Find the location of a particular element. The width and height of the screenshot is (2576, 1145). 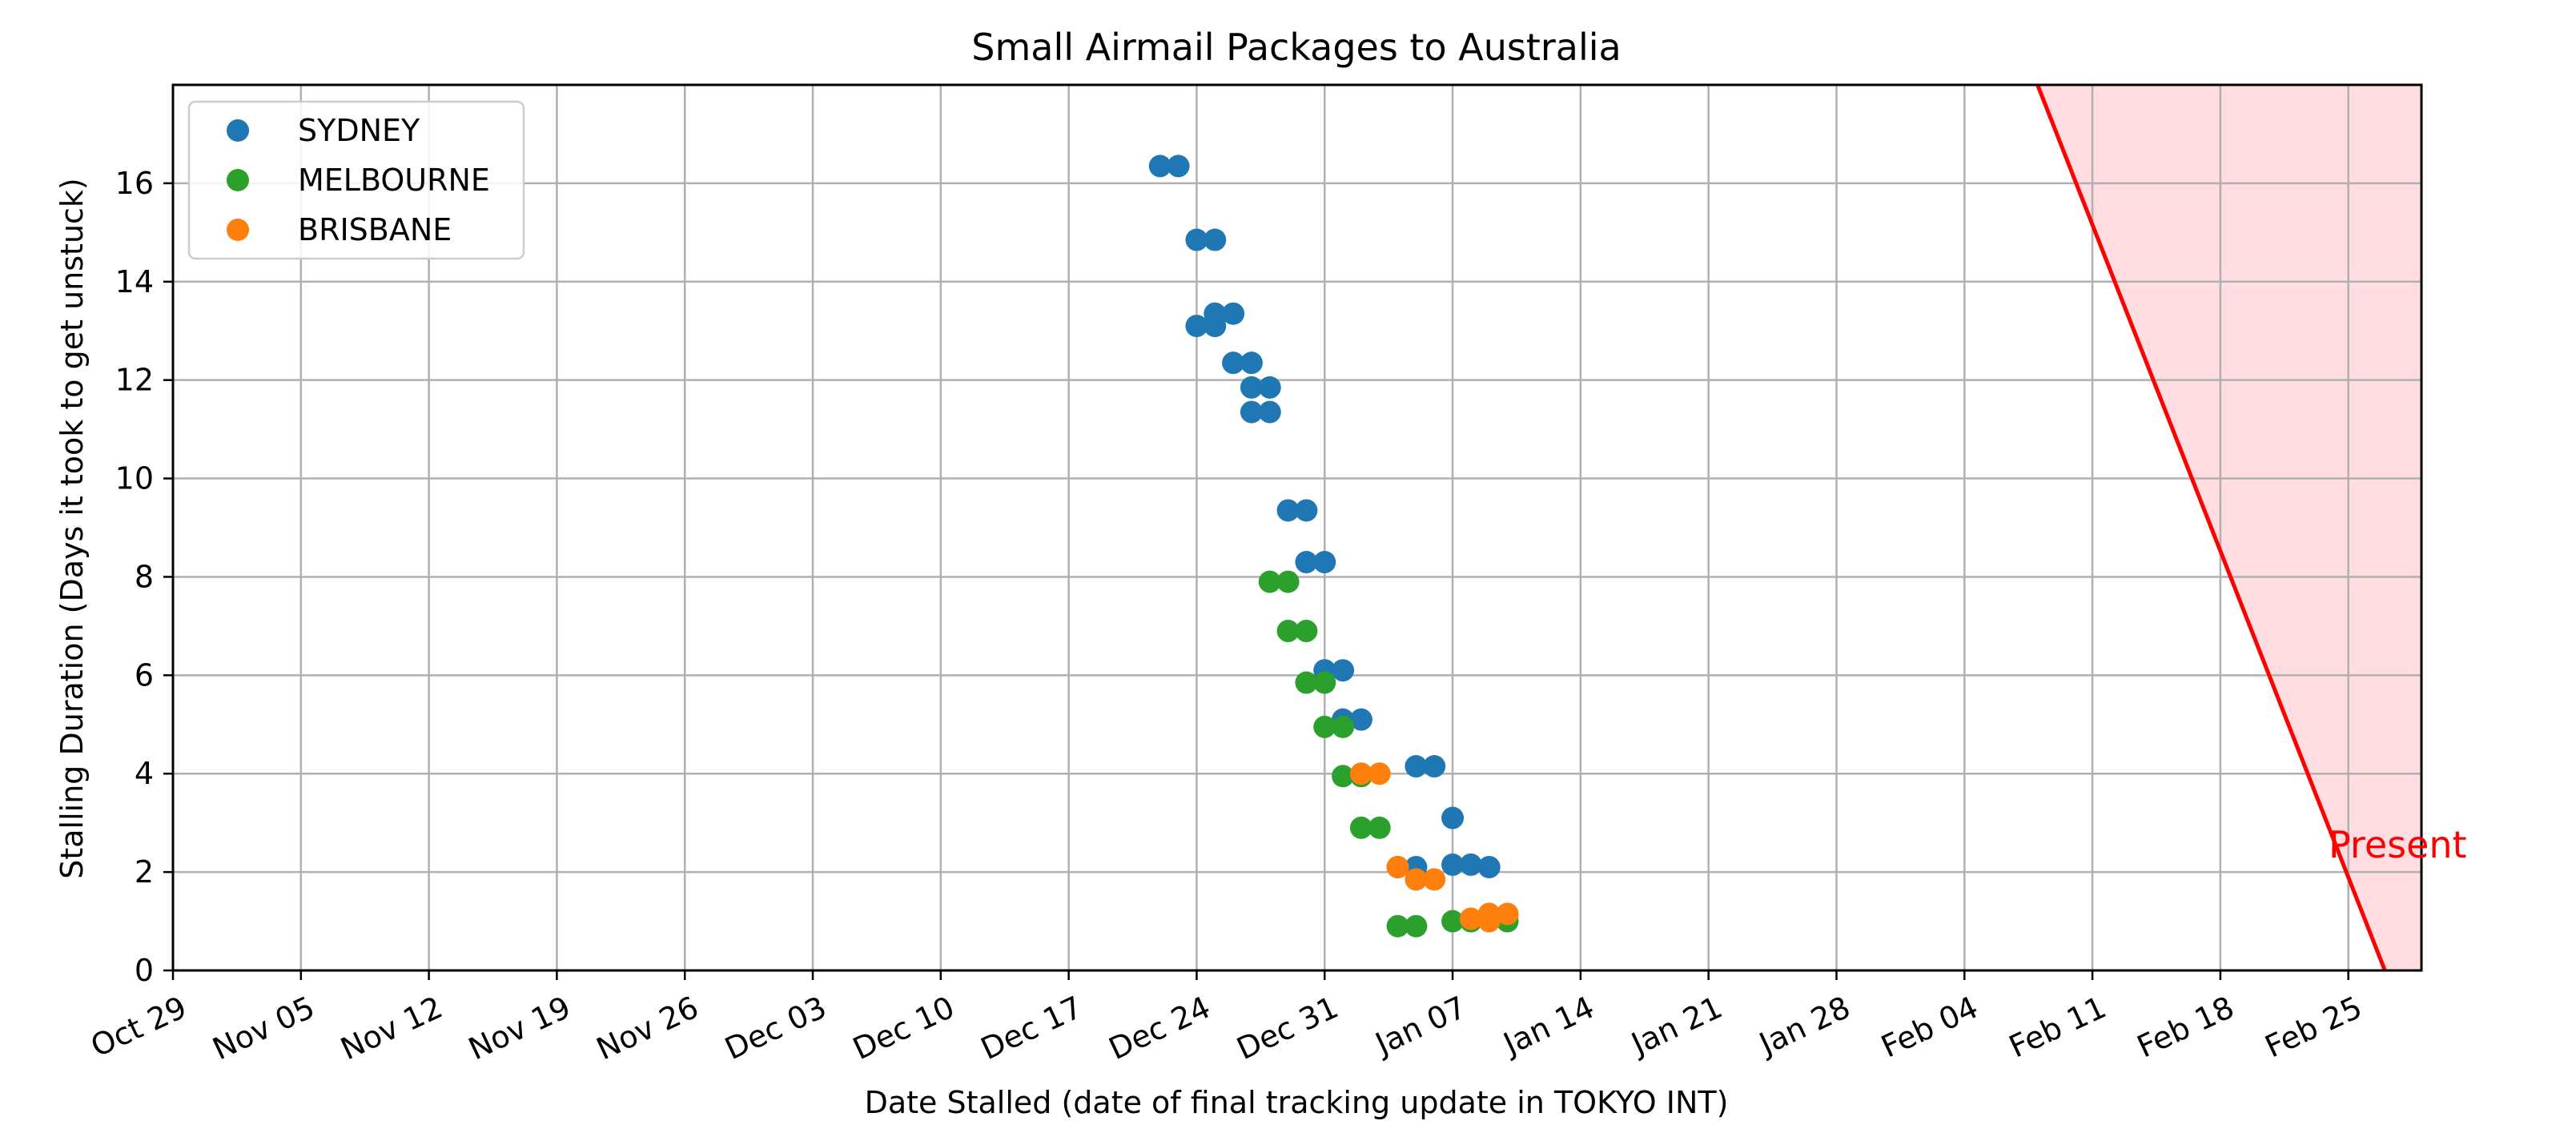

x-tick-label: Jan 14 is located at coordinates (1548, 1026).